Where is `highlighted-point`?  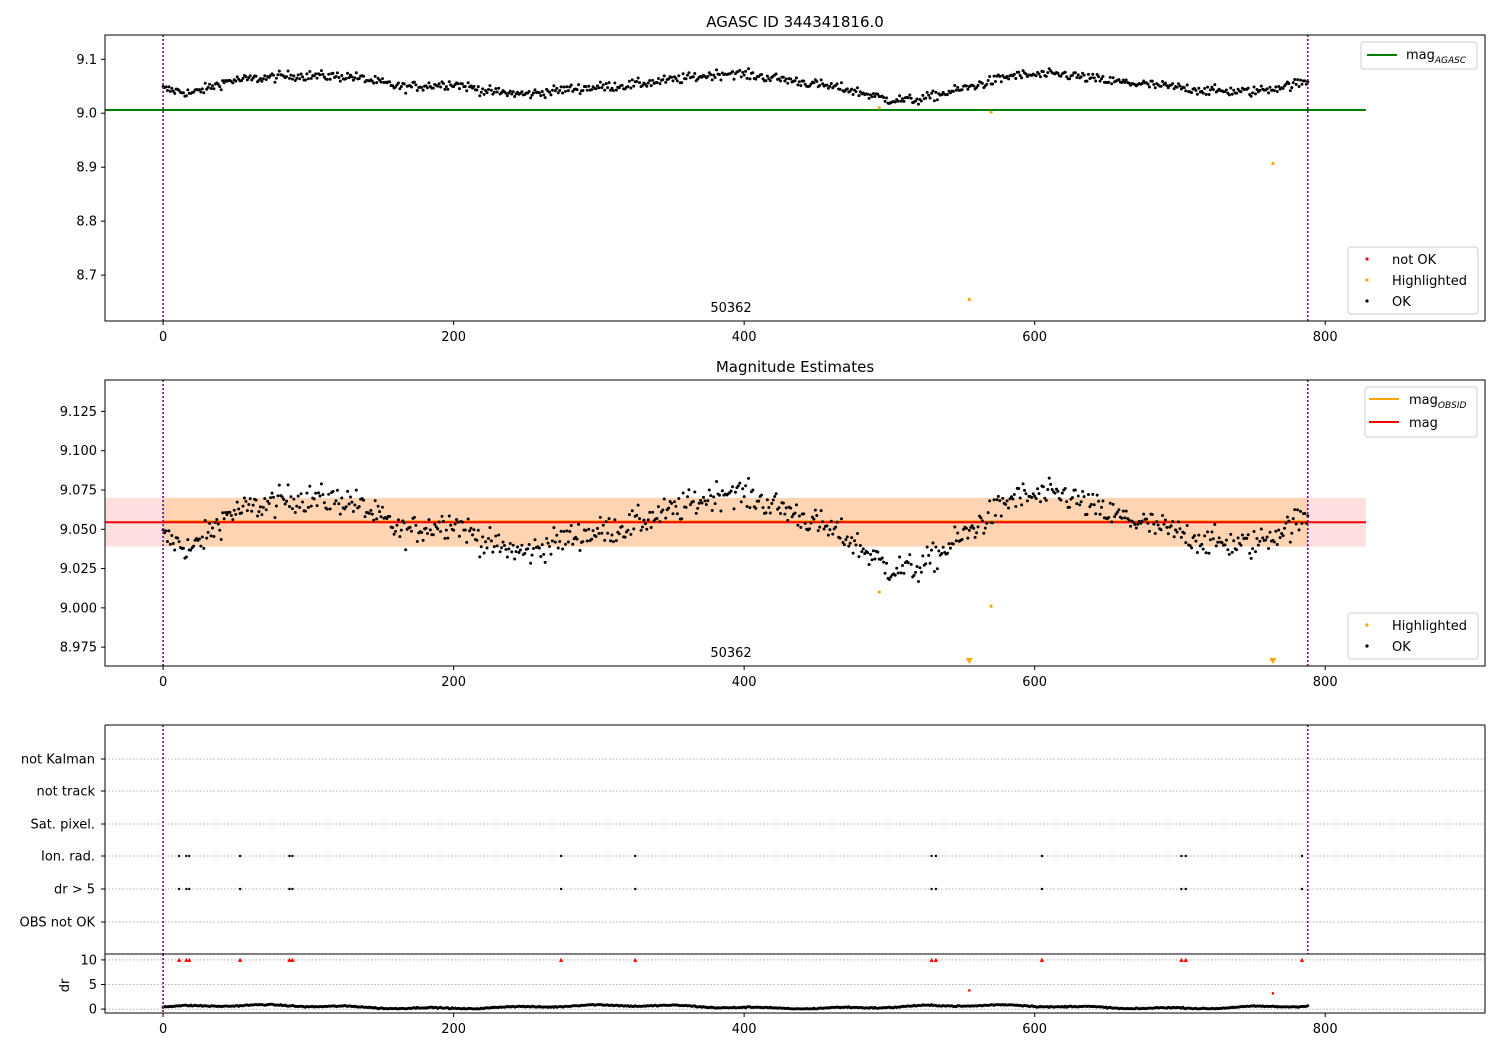 highlighted-point is located at coordinates (991, 112).